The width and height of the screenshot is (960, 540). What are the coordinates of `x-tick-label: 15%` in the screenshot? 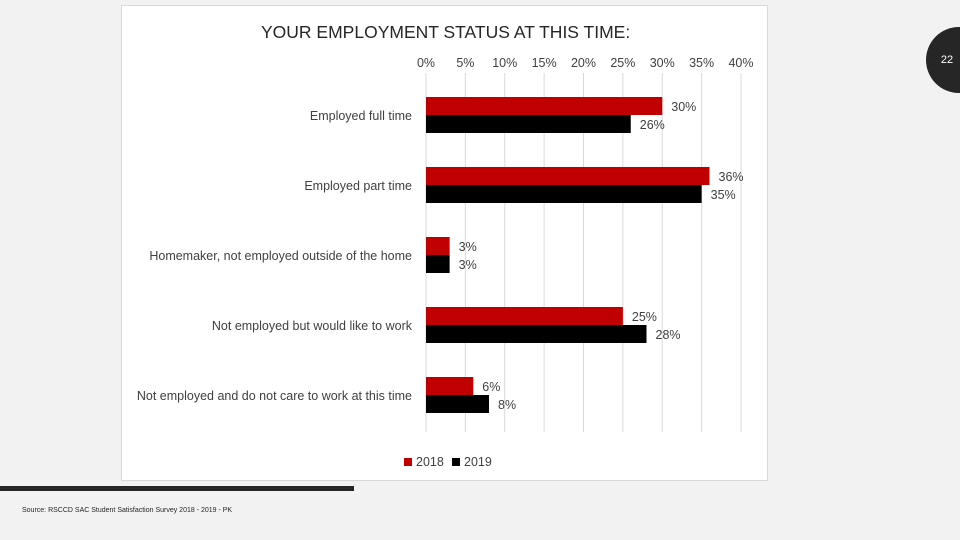 It's located at (544, 63).